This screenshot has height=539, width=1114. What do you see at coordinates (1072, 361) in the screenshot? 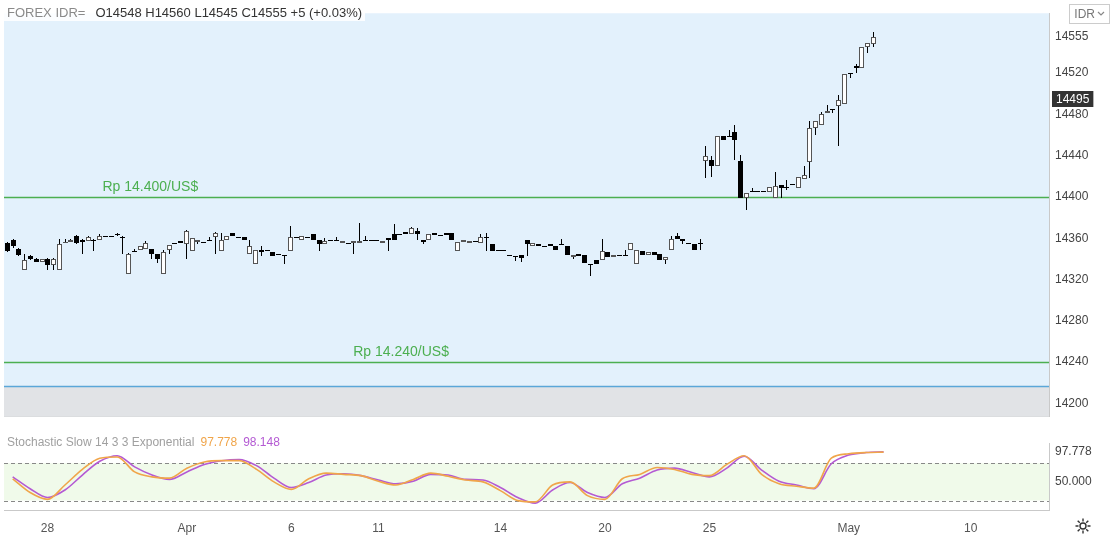
I see `y-tick-label: 14240` at bounding box center [1072, 361].